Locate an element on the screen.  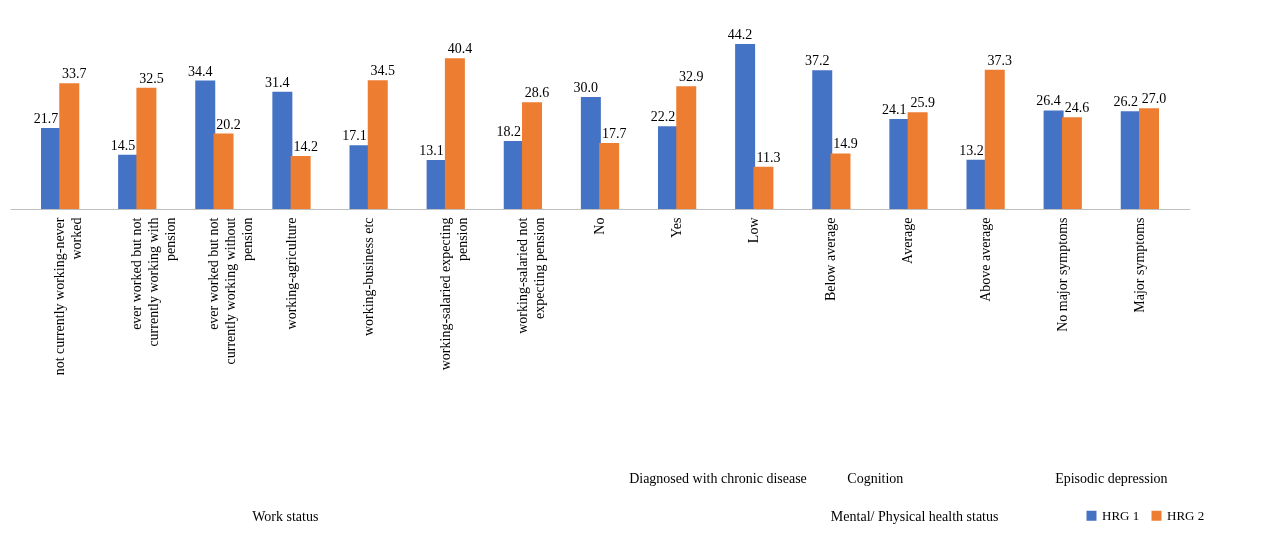
x-tick-label: not currently working-never worked is located at coordinates (68, 296).